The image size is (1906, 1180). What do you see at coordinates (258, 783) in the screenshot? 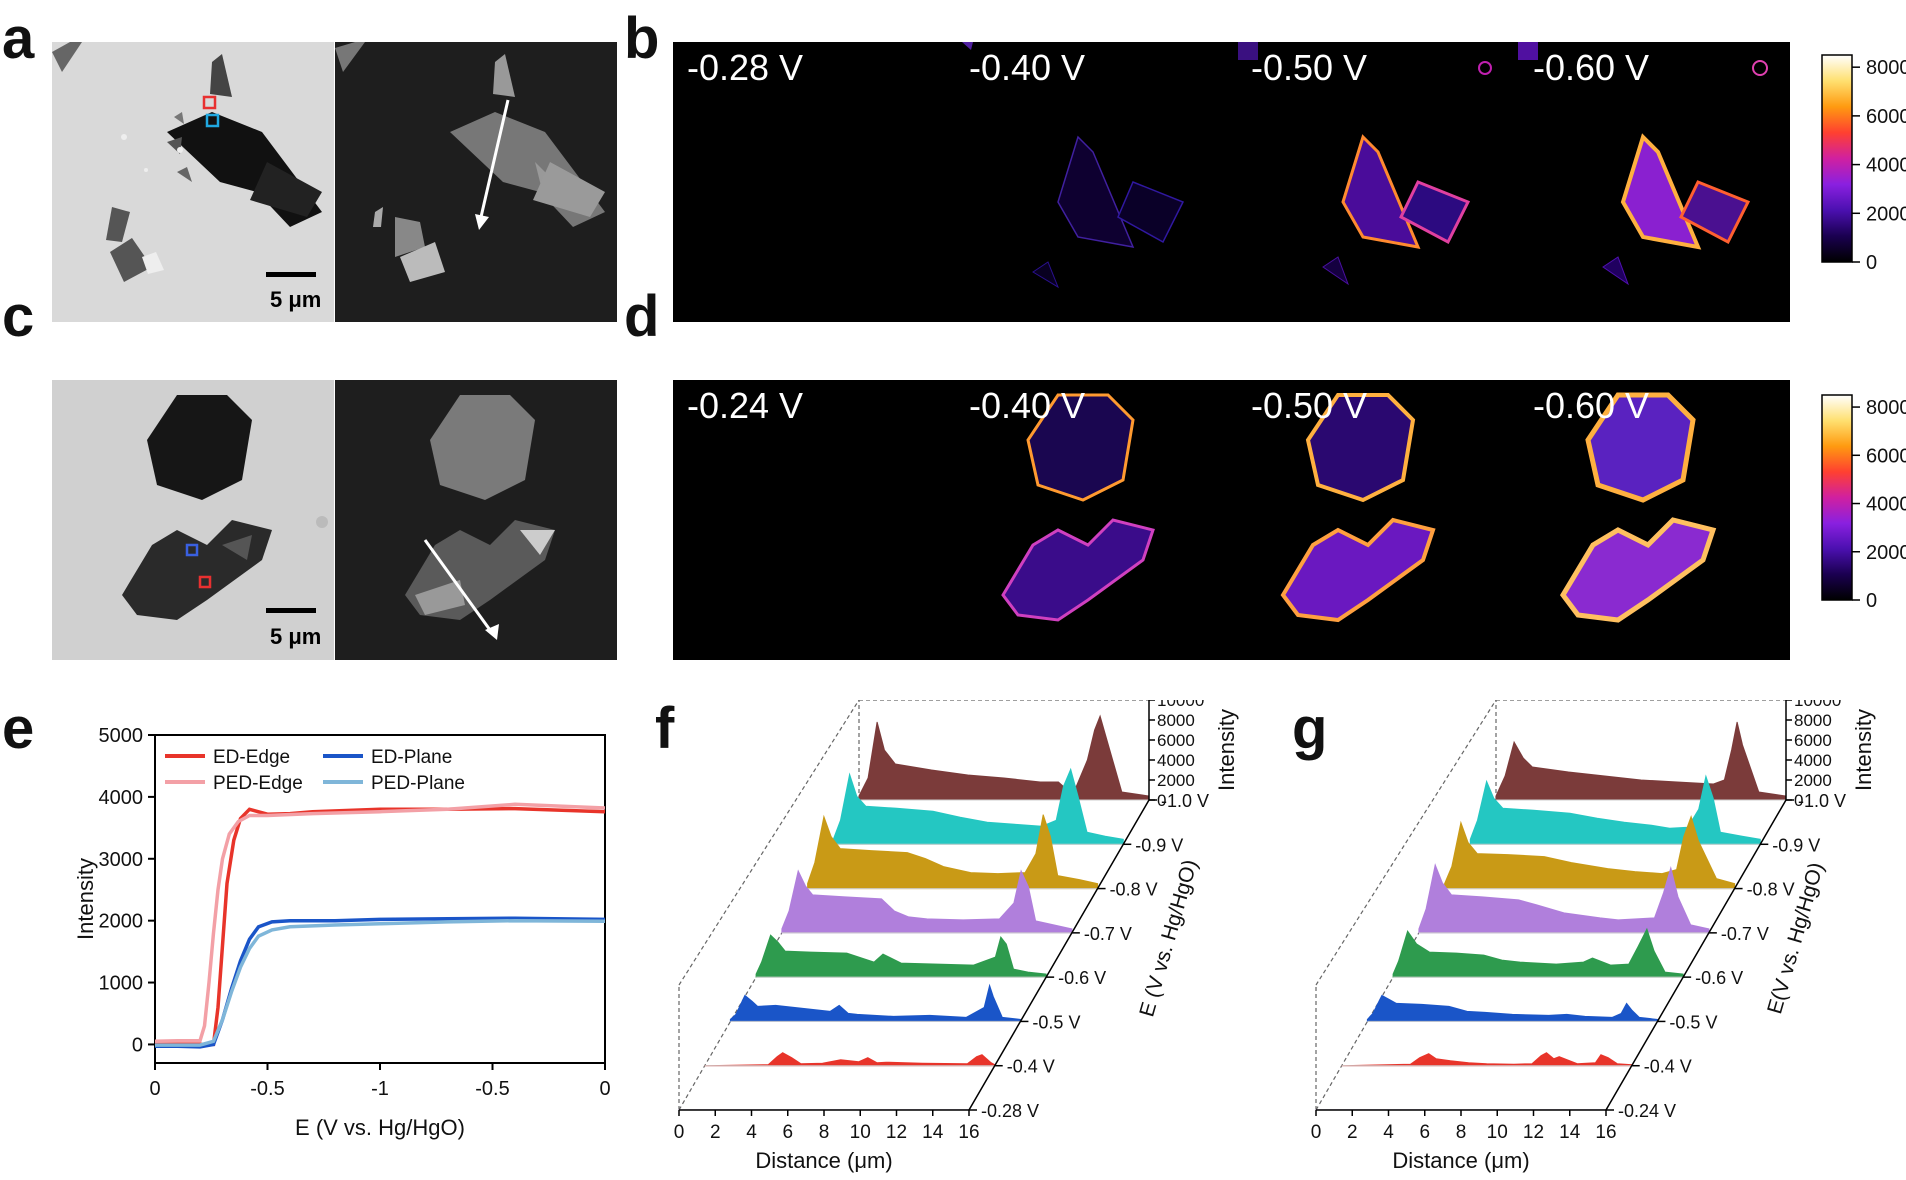
I see `legend-label: PED-Edge` at bounding box center [258, 783].